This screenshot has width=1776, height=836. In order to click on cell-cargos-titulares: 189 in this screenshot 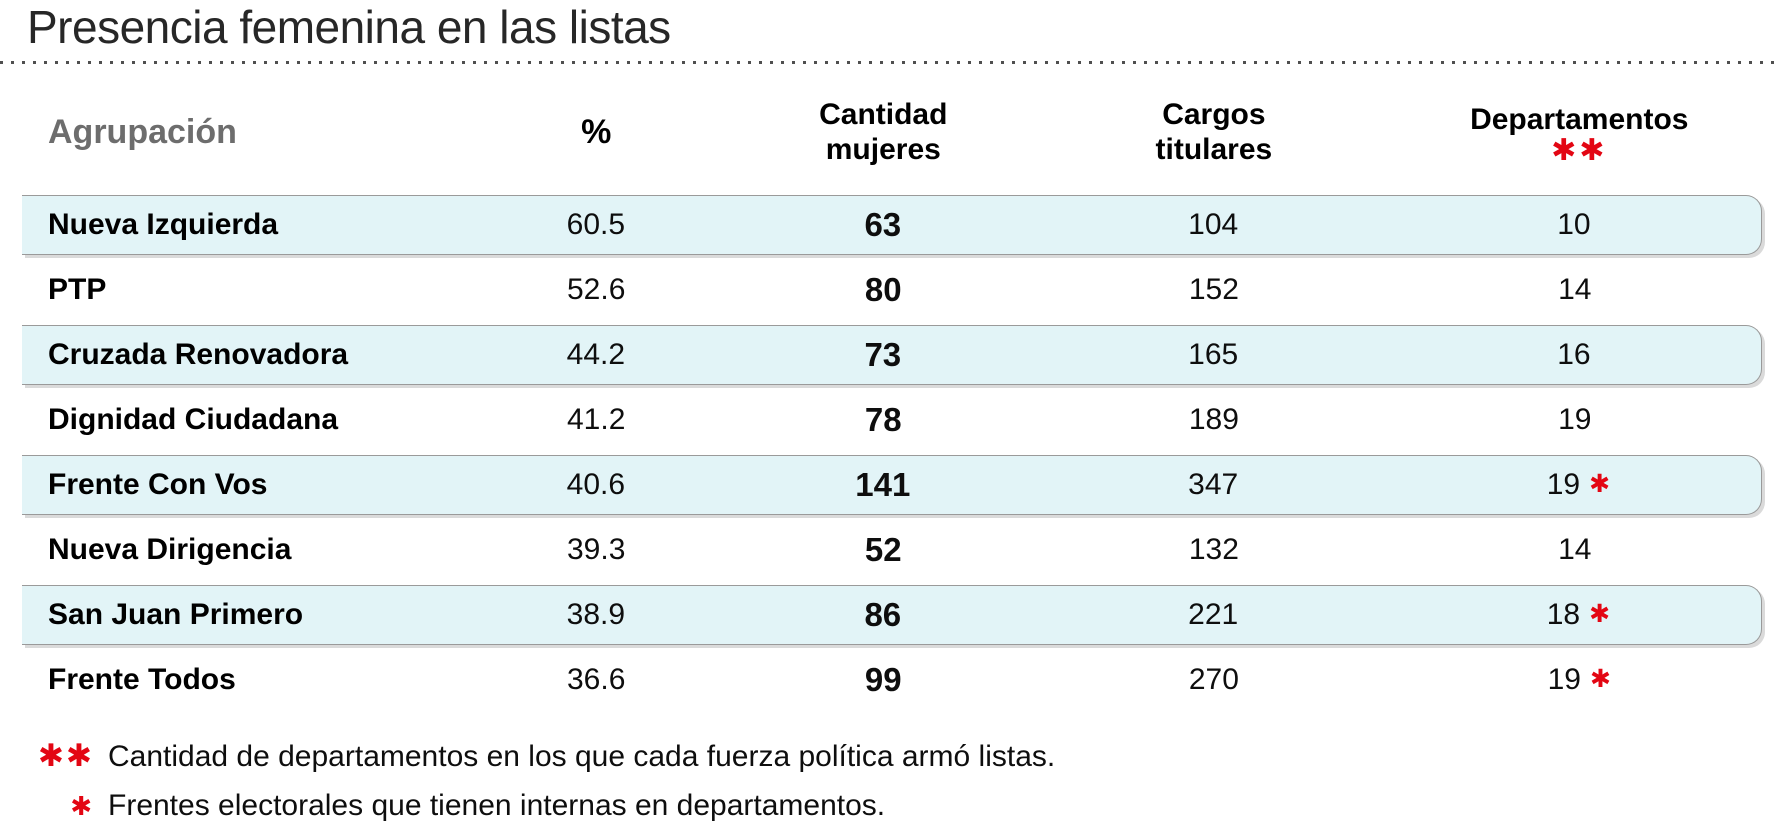, I will do `click(1213, 419)`.